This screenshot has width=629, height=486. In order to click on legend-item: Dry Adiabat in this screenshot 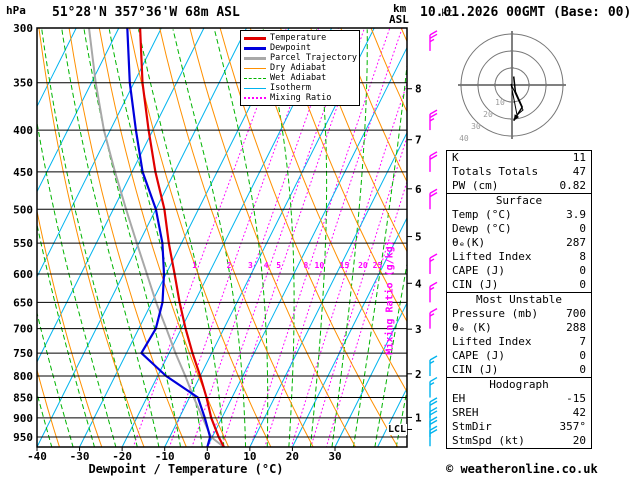, I will do `click(300, 68)`.